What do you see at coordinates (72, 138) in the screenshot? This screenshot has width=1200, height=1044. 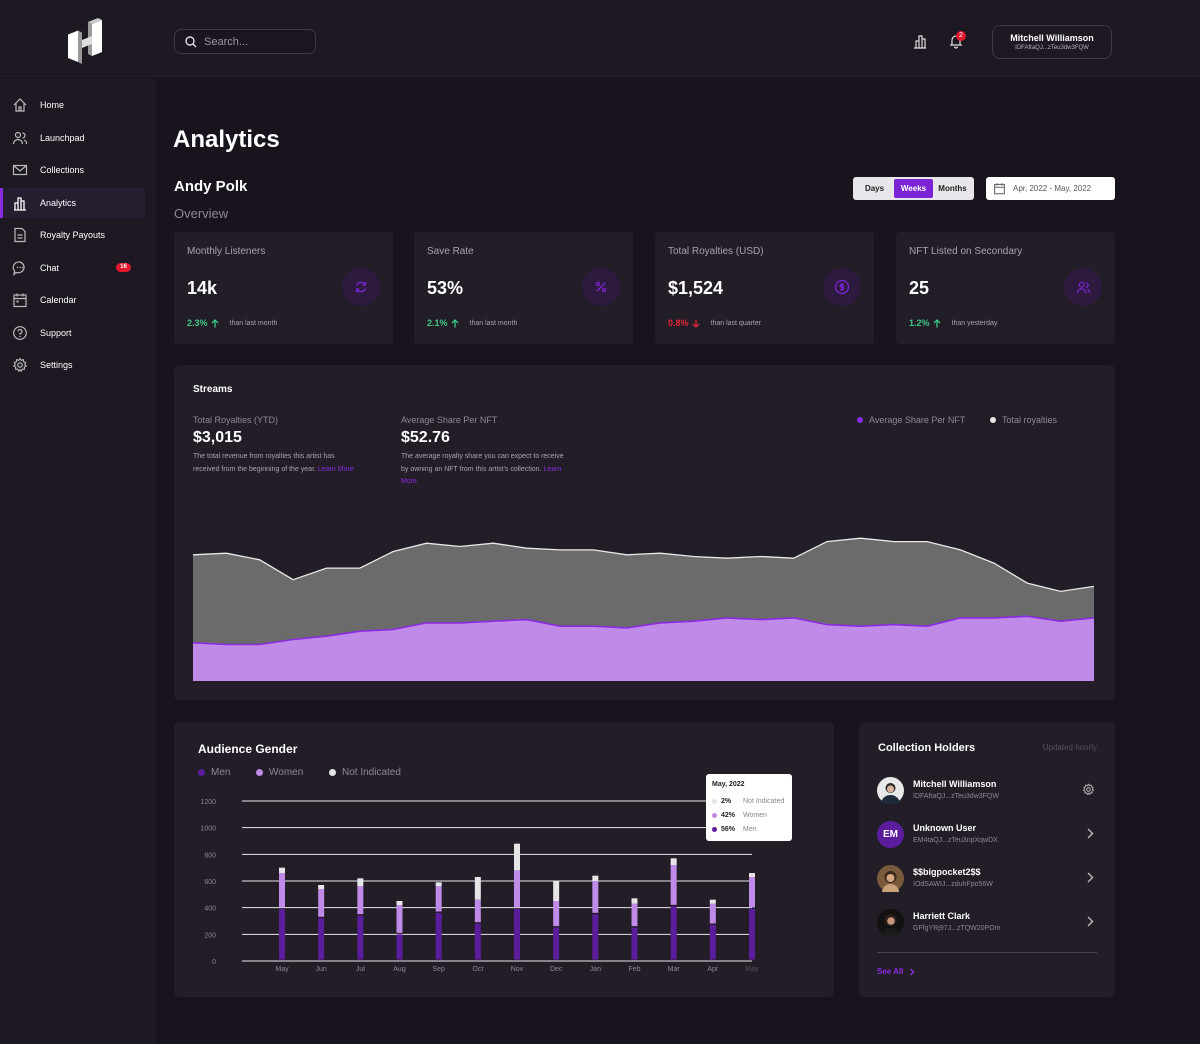 I see `sidebar-item-launchpad: Launchpad` at bounding box center [72, 138].